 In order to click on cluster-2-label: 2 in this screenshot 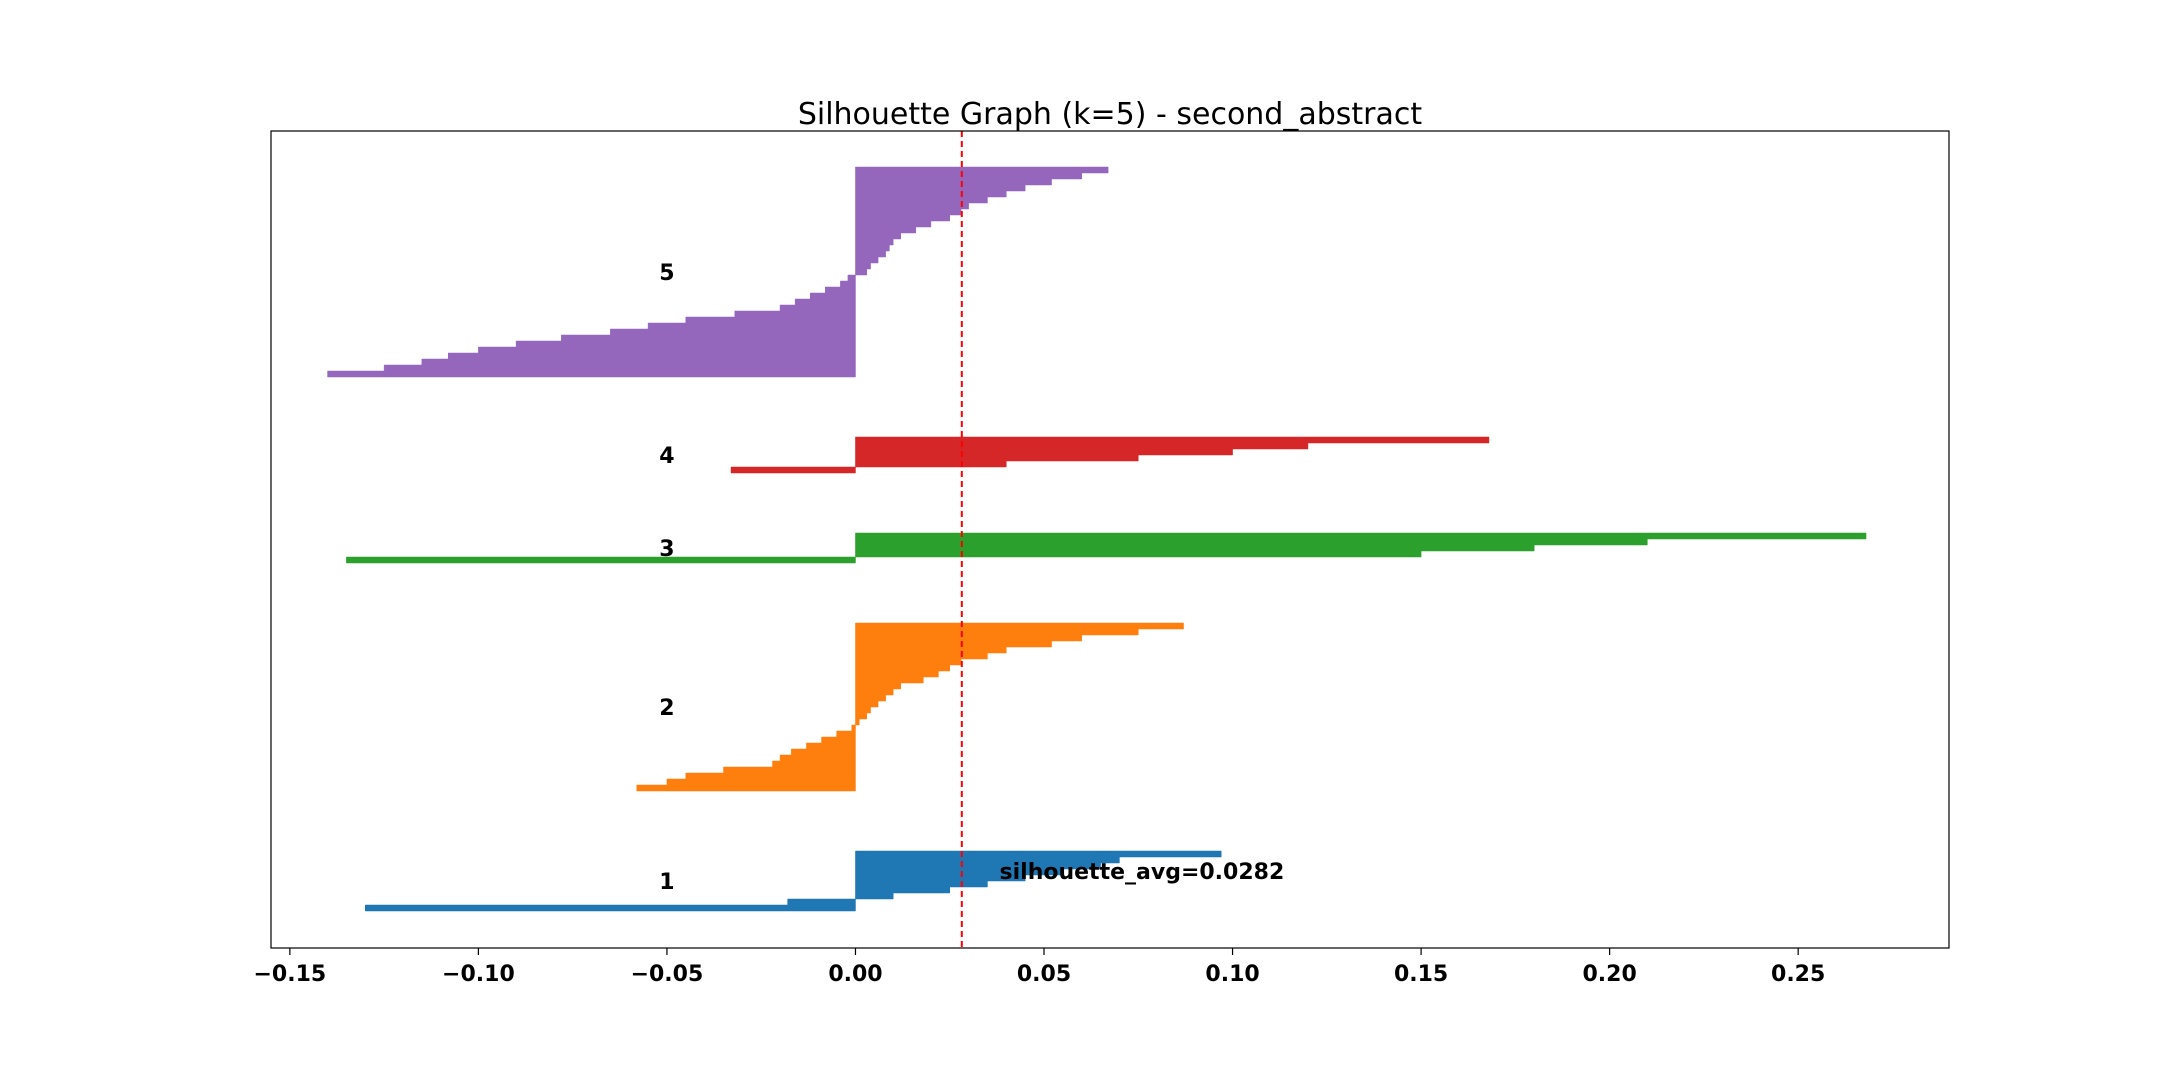, I will do `click(666, 708)`.